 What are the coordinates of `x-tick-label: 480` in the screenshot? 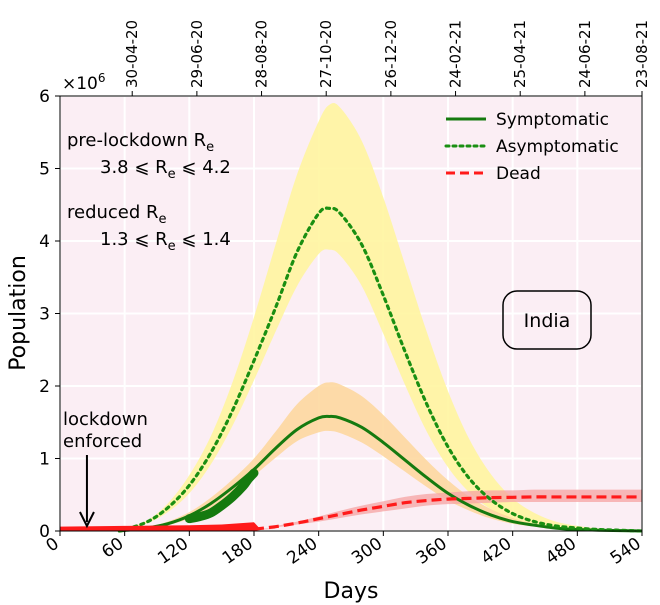 It's located at (561, 551).